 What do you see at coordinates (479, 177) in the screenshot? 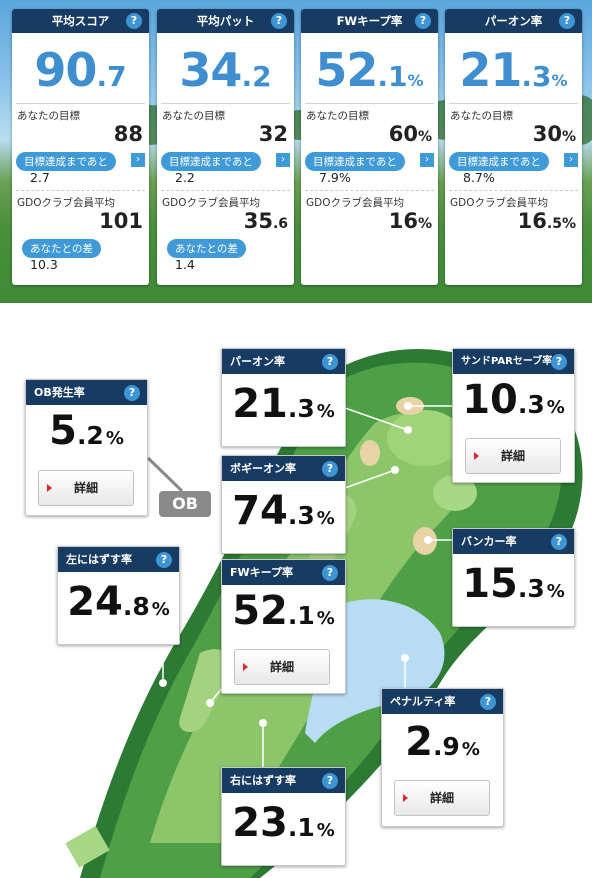
I see `to-goal-value: 8.7%` at bounding box center [479, 177].